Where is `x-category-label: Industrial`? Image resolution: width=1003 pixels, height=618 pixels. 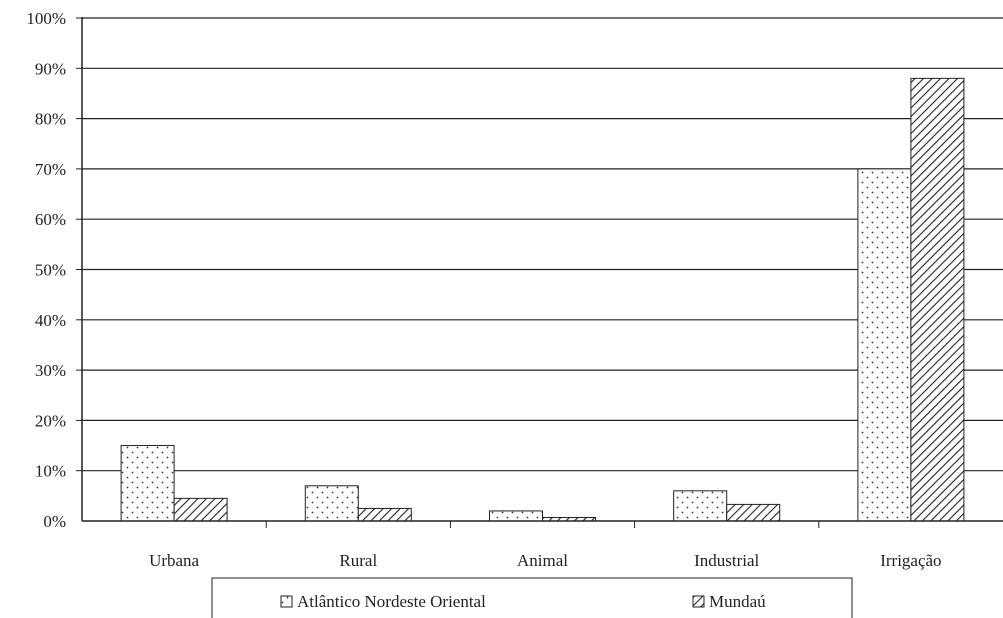 x-category-label: Industrial is located at coordinates (726, 560).